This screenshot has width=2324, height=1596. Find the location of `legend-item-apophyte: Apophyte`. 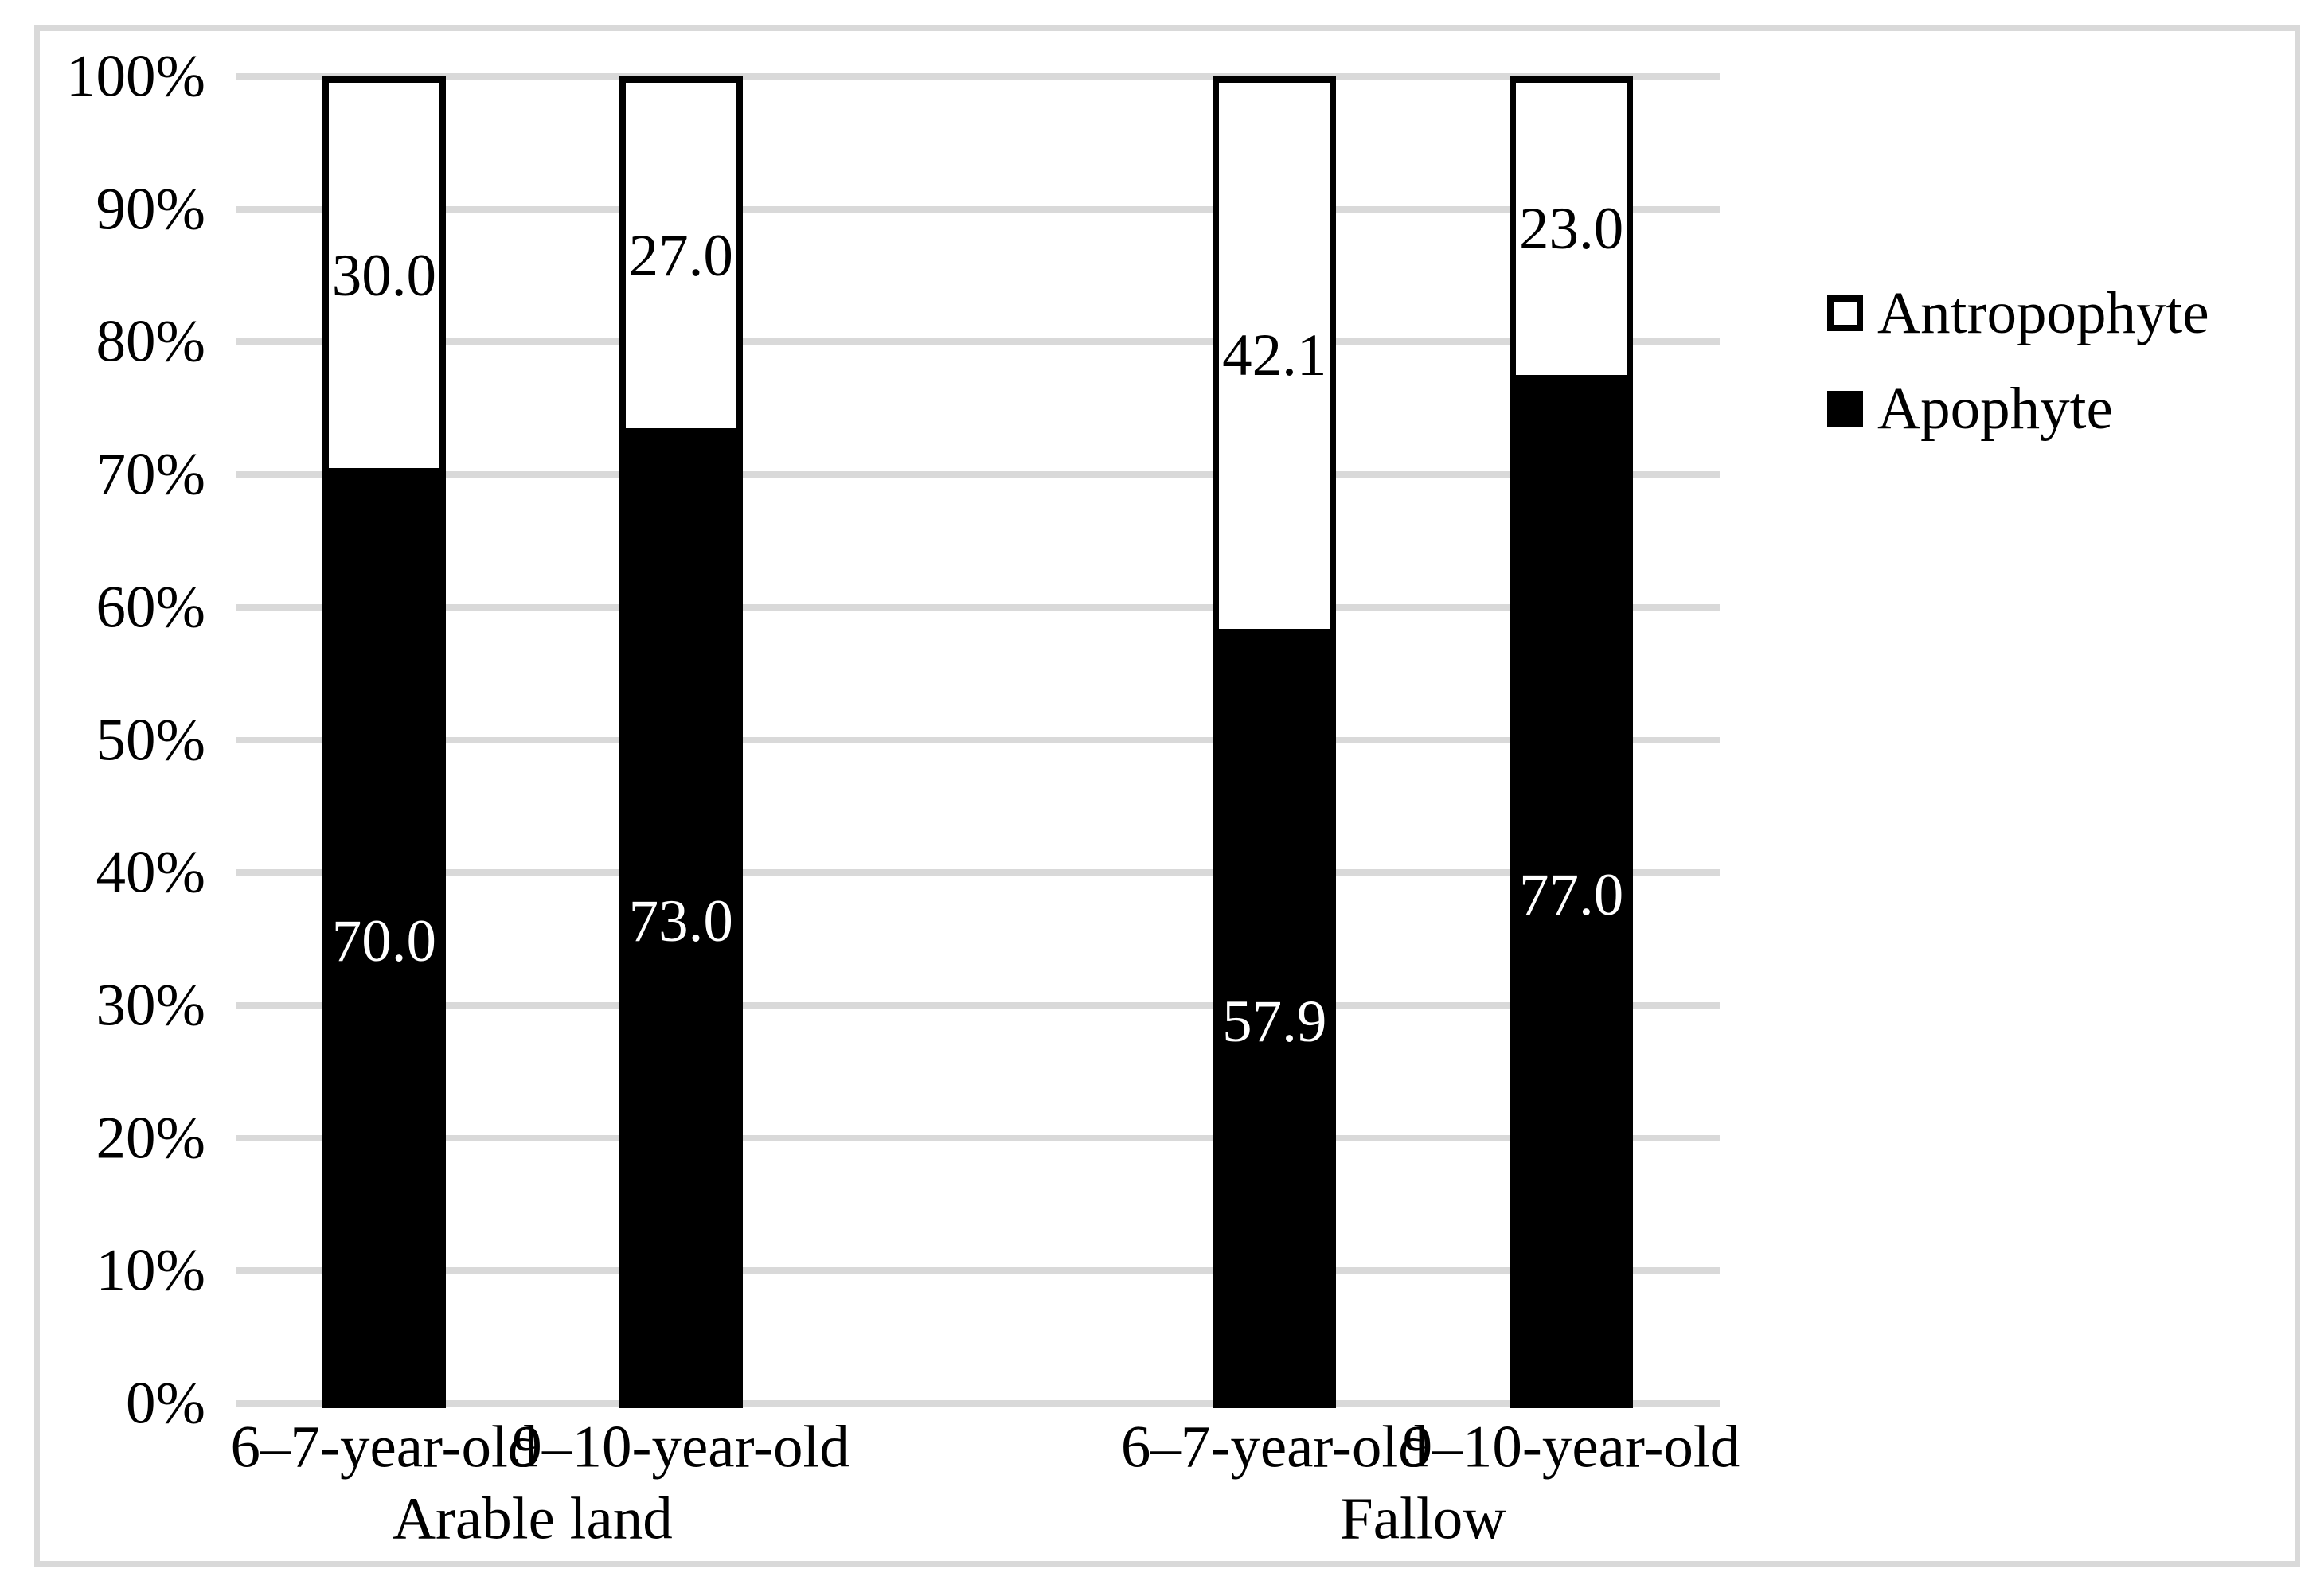

legend-item-apophyte: Apophyte is located at coordinates (1970, 409).